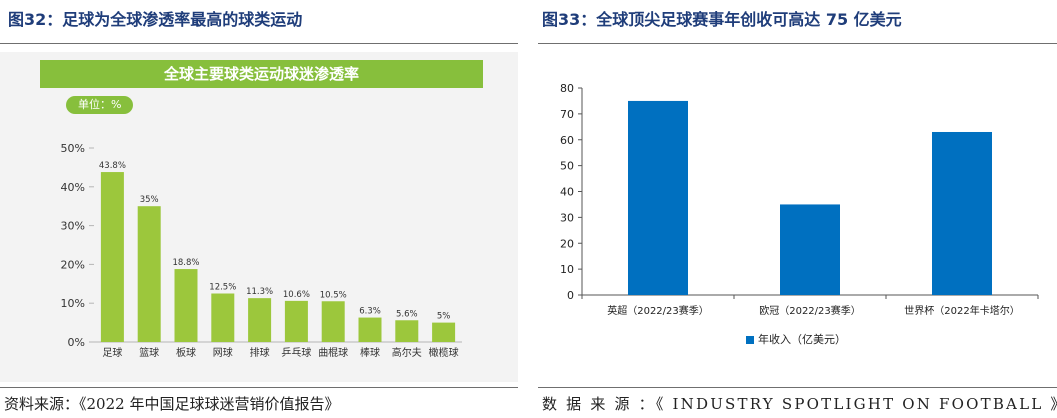 The width and height of the screenshot is (1057, 418). What do you see at coordinates (570, 295) in the screenshot?
I see `y-tick-label: 0` at bounding box center [570, 295].